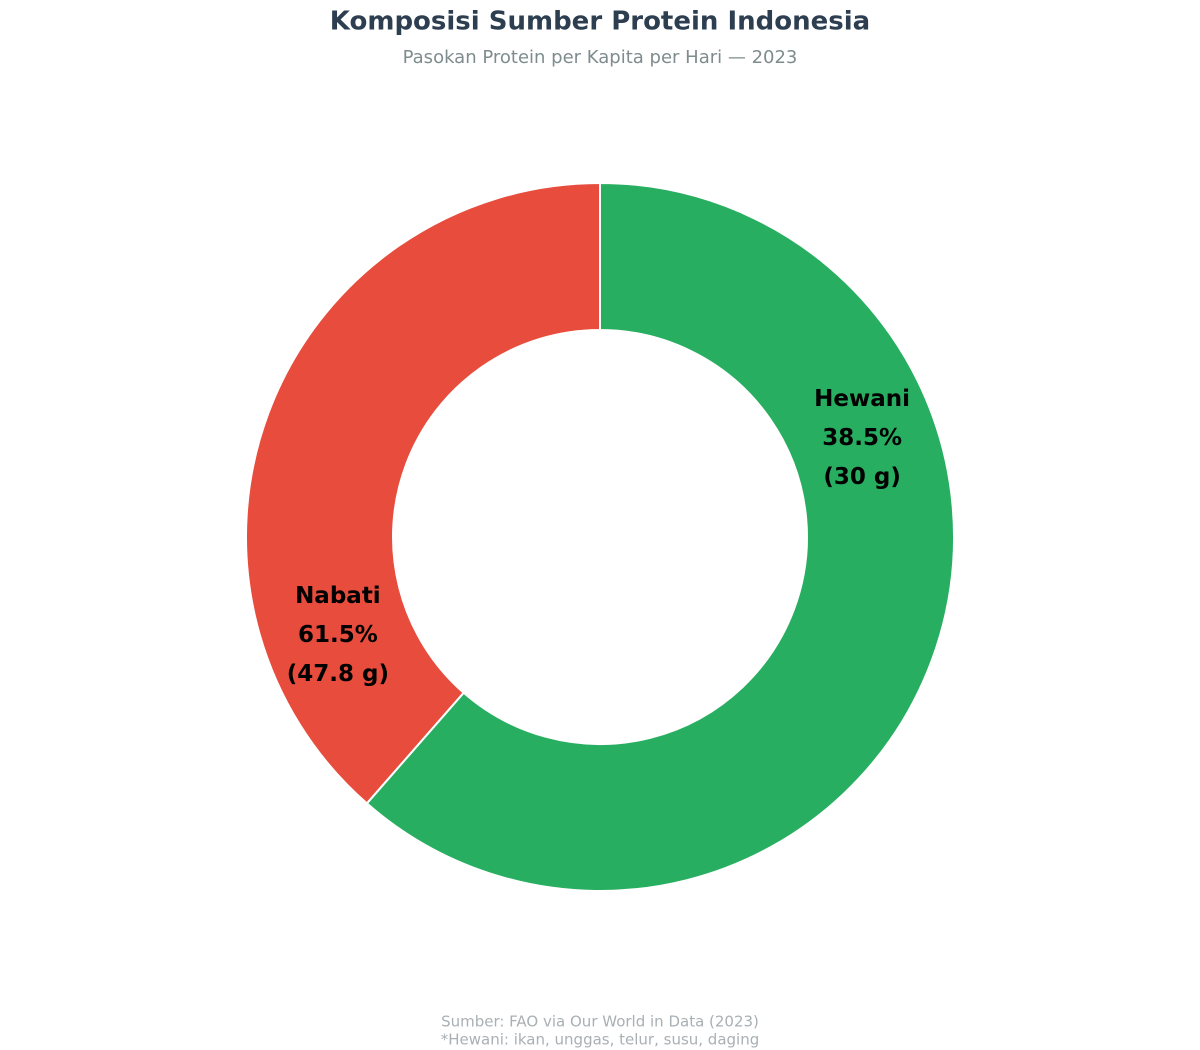 This screenshot has height=1050, width=1200. Describe the element at coordinates (862, 477) in the screenshot. I see `value-label: (30 g)` at that location.